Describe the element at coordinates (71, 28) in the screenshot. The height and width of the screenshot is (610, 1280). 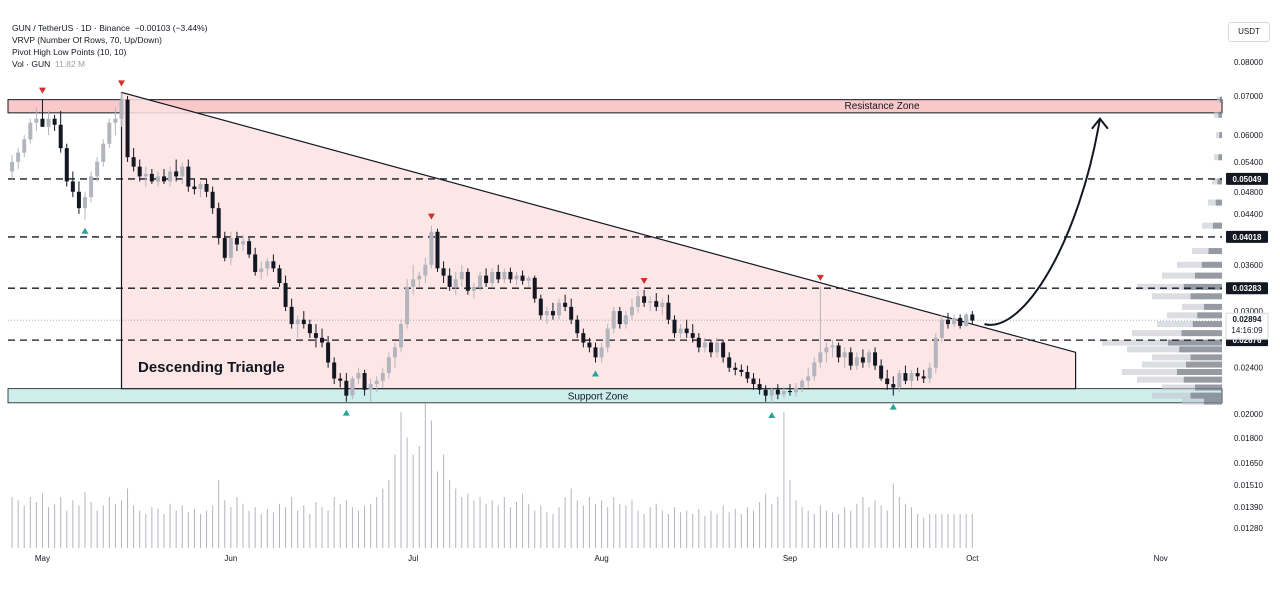
I see `legend-symbol: GUN / TetherUS · 1D · Binance` at that location.